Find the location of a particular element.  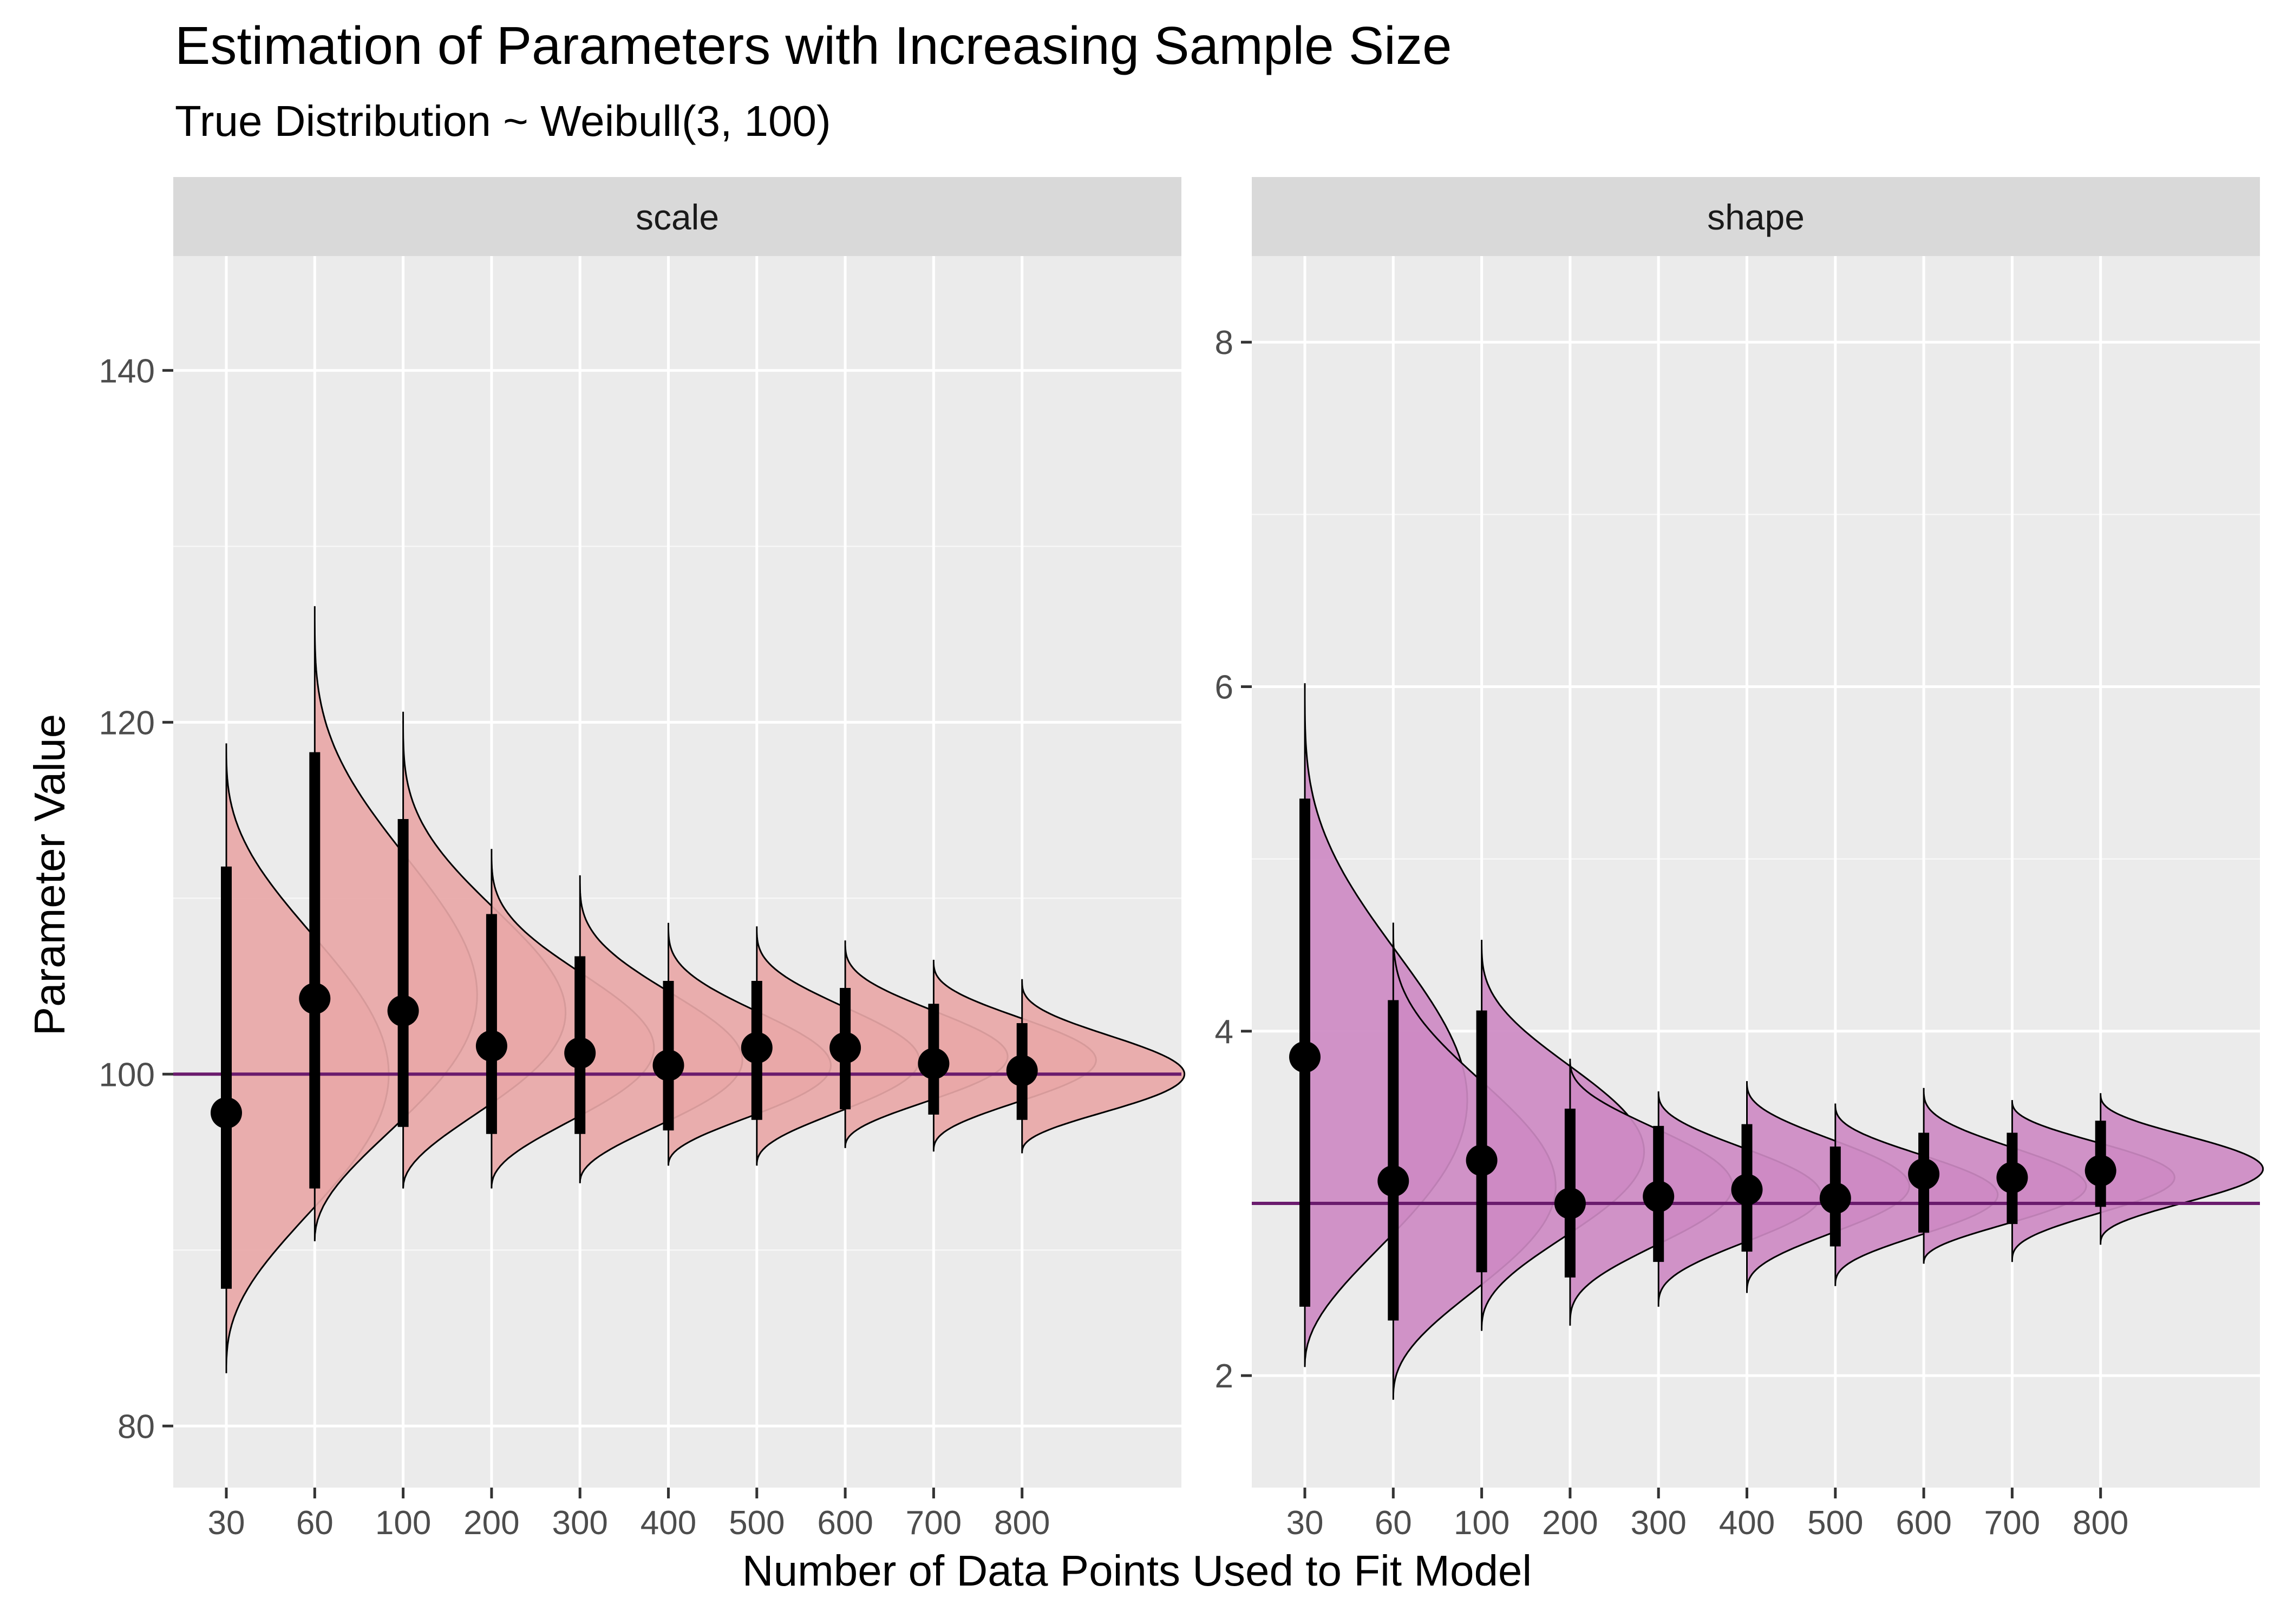

facet-strip-scale is located at coordinates (677, 216).